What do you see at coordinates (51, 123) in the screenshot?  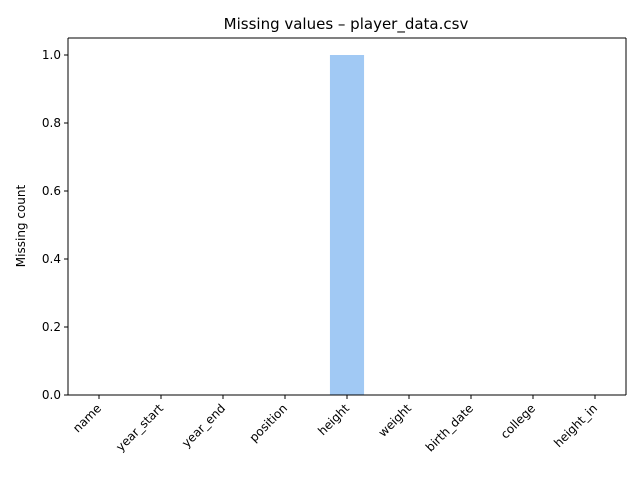 I see `y-tick-label: 0.8` at bounding box center [51, 123].